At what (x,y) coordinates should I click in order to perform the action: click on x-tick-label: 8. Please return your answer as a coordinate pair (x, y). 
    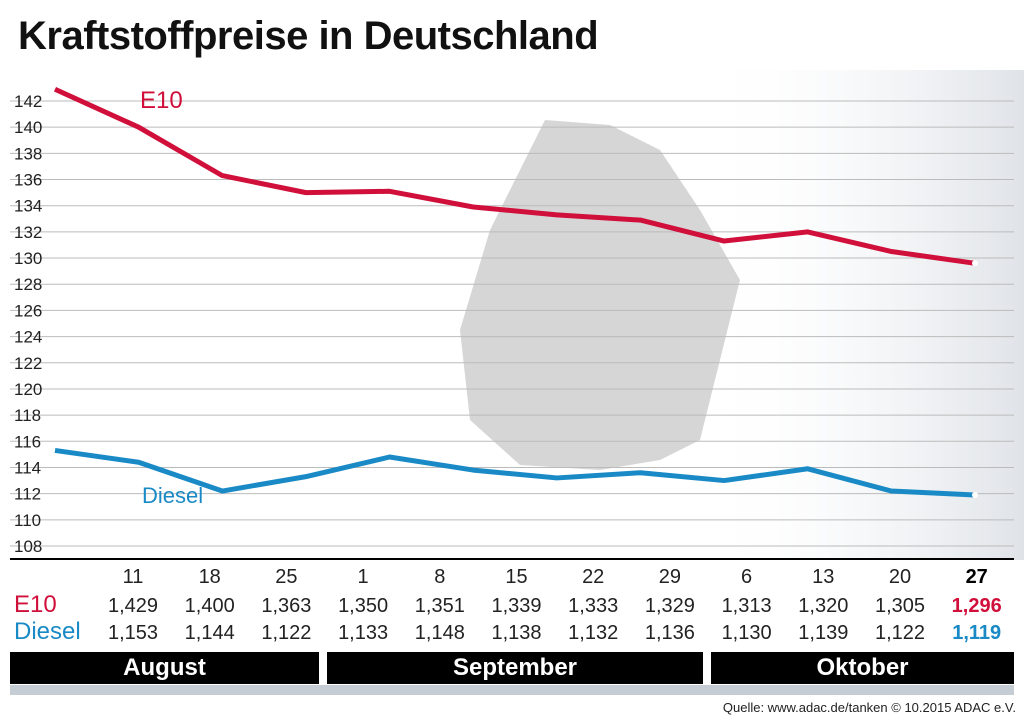
    Looking at the image, I should click on (440, 577).